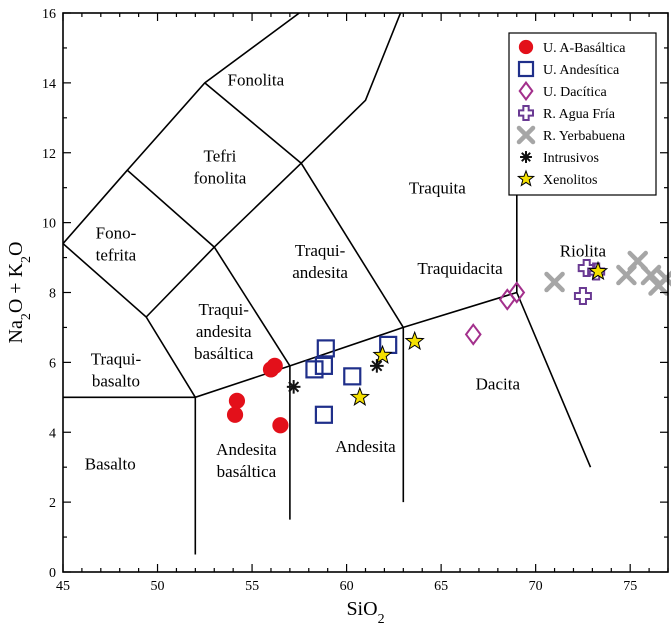 This screenshot has width=671, height=629. I want to click on legend-item: Intrusivos, so click(559, 158).